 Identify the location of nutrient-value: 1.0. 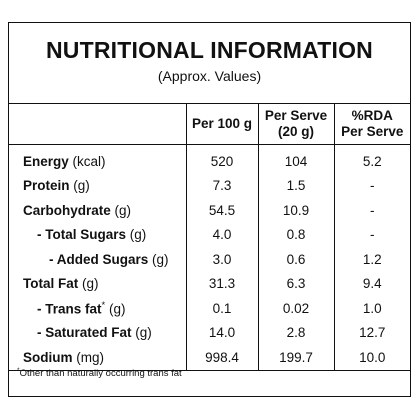
(371, 308).